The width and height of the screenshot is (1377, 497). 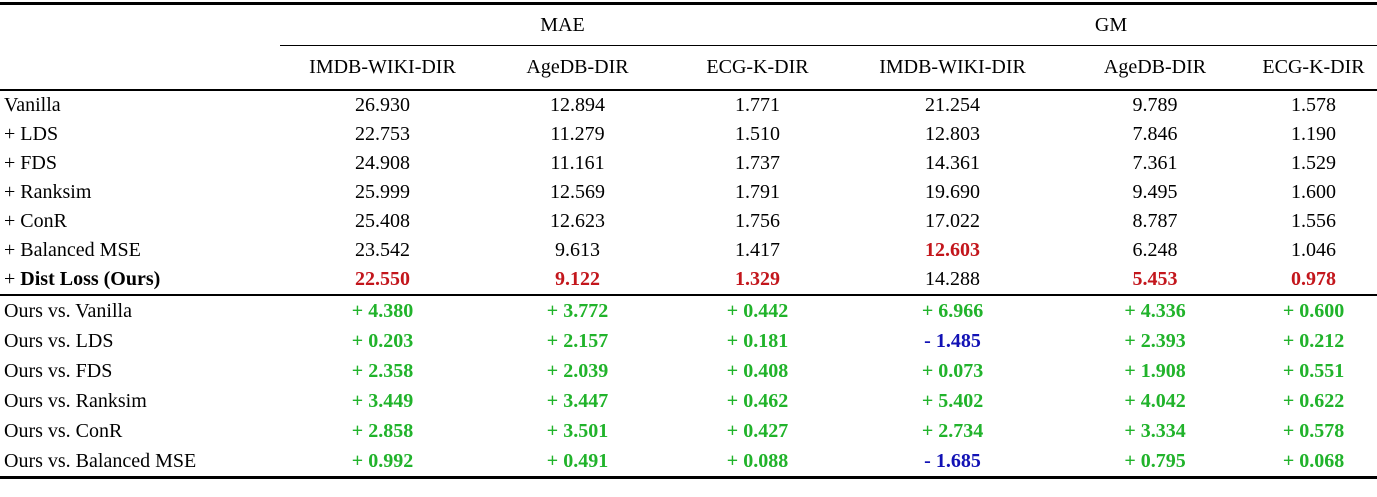 What do you see at coordinates (952, 340) in the screenshot?
I see `metric-value: - 1.485` at bounding box center [952, 340].